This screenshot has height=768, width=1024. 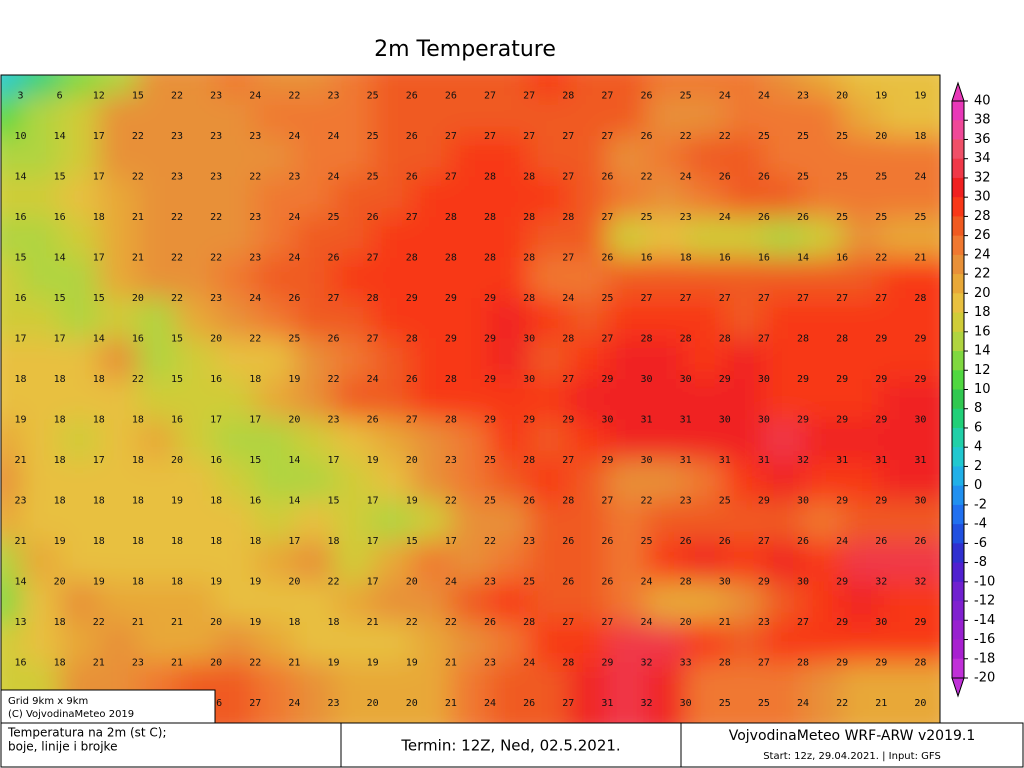 What do you see at coordinates (686, 662) in the screenshot?
I see `temp-label: 33` at bounding box center [686, 662].